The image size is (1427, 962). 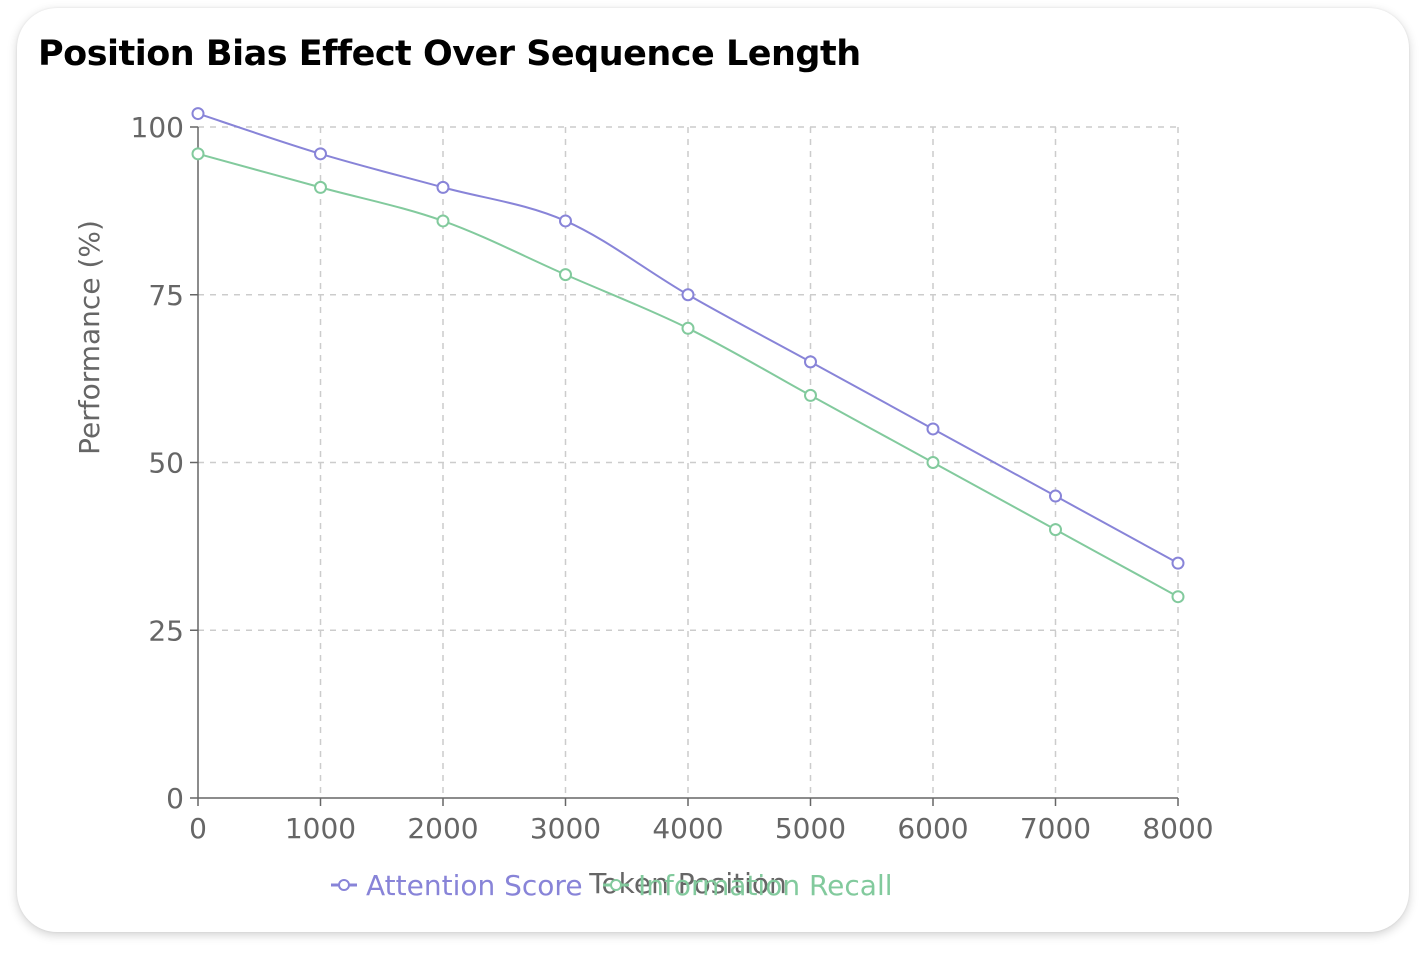 What do you see at coordinates (810, 828) in the screenshot?
I see `x-tick-label: 5000` at bounding box center [810, 828].